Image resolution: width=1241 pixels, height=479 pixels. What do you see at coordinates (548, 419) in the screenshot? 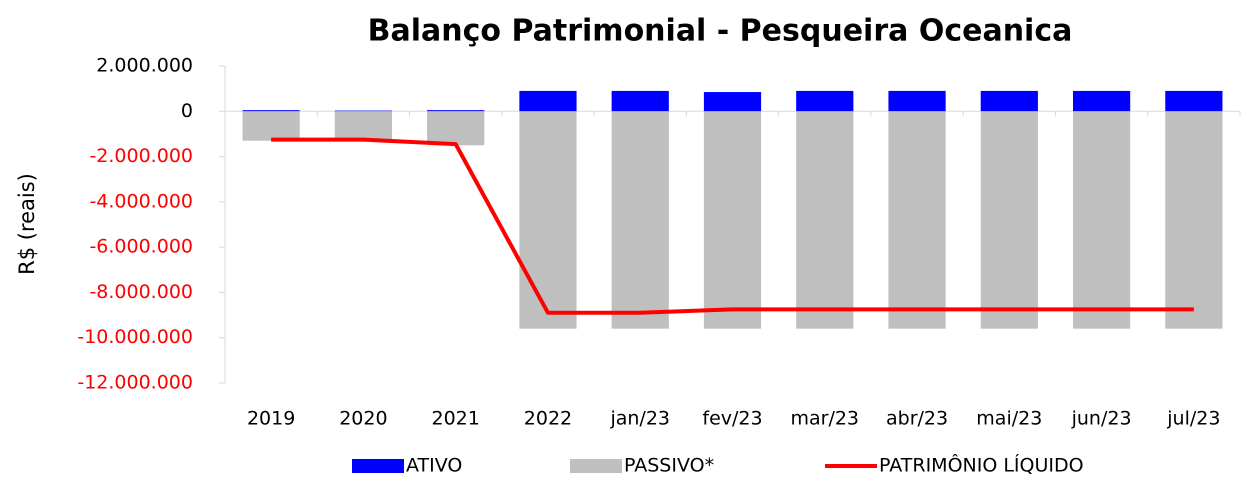
I see `x-tick-label: 2022` at bounding box center [548, 419].